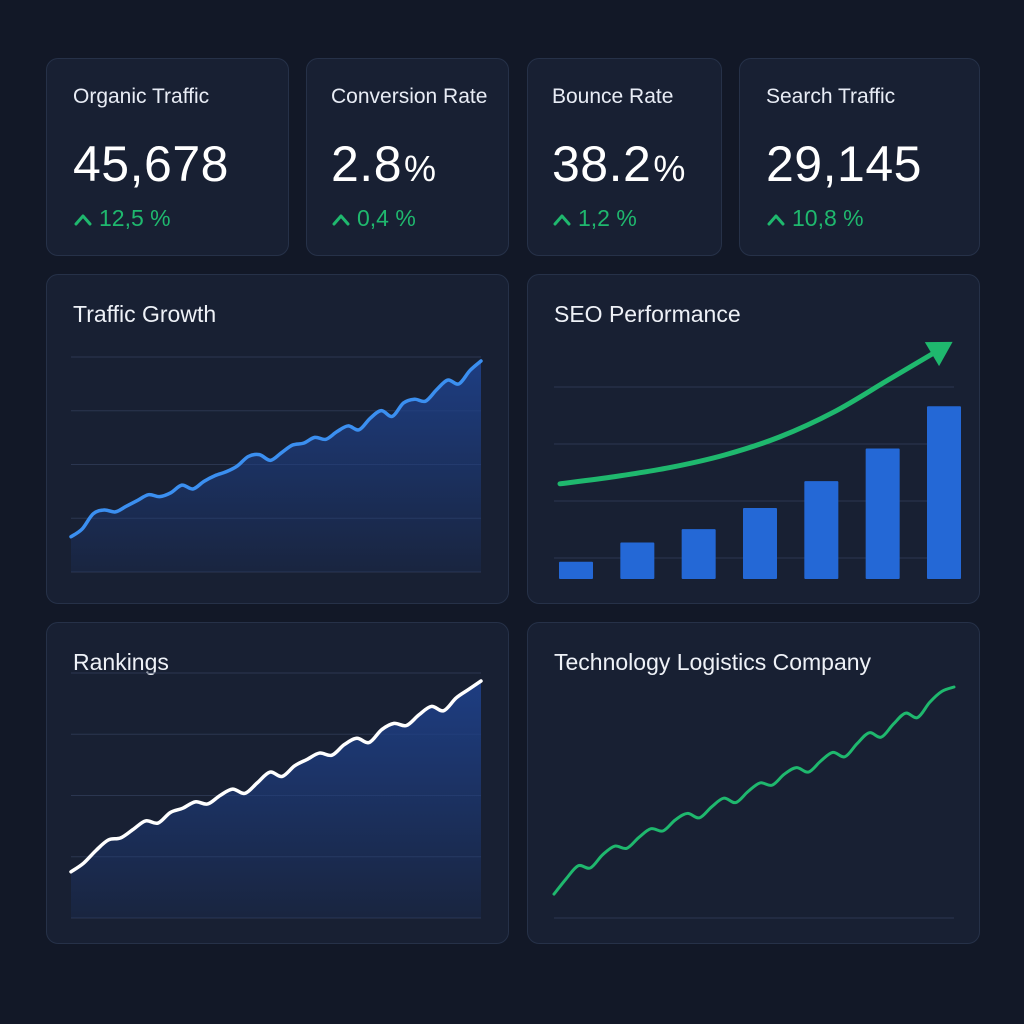  I want to click on kpi-delta-value: 10,8 %, so click(828, 218).